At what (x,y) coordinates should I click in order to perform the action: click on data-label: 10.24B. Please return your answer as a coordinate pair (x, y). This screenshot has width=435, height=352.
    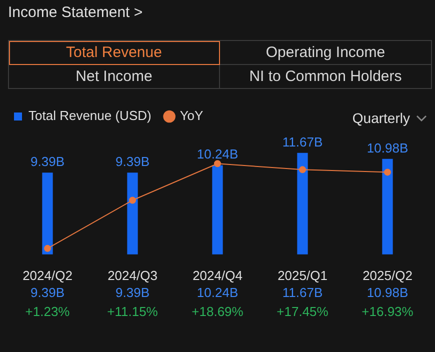
    Looking at the image, I should click on (217, 292).